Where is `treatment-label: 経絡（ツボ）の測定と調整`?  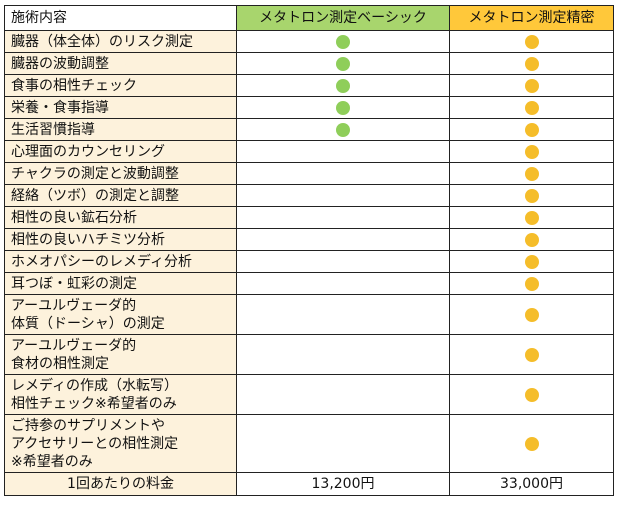
treatment-label: 経絡（ツボ）の測定と調整 is located at coordinates (120, 195).